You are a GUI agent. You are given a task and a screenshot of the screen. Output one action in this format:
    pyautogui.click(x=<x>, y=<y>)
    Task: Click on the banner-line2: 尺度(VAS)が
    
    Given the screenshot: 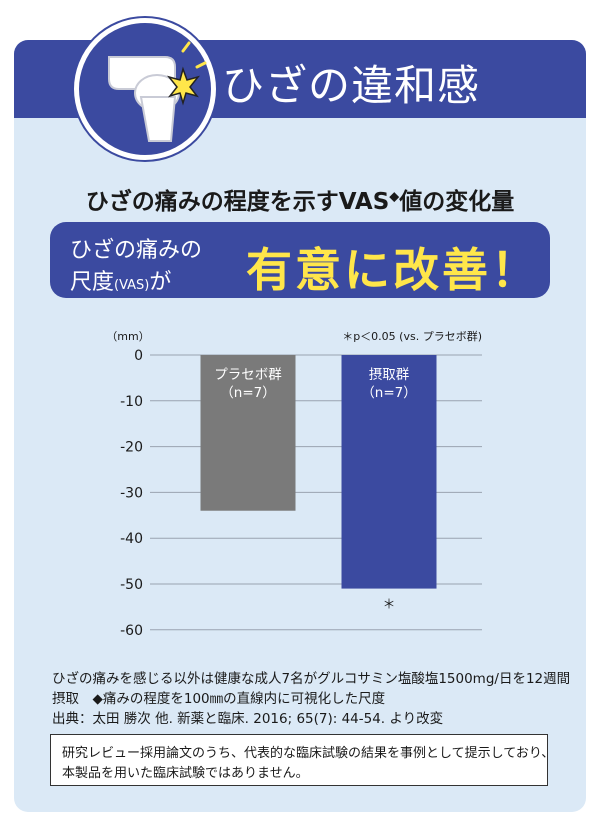 What is the action you would take?
    pyautogui.click(x=120, y=280)
    